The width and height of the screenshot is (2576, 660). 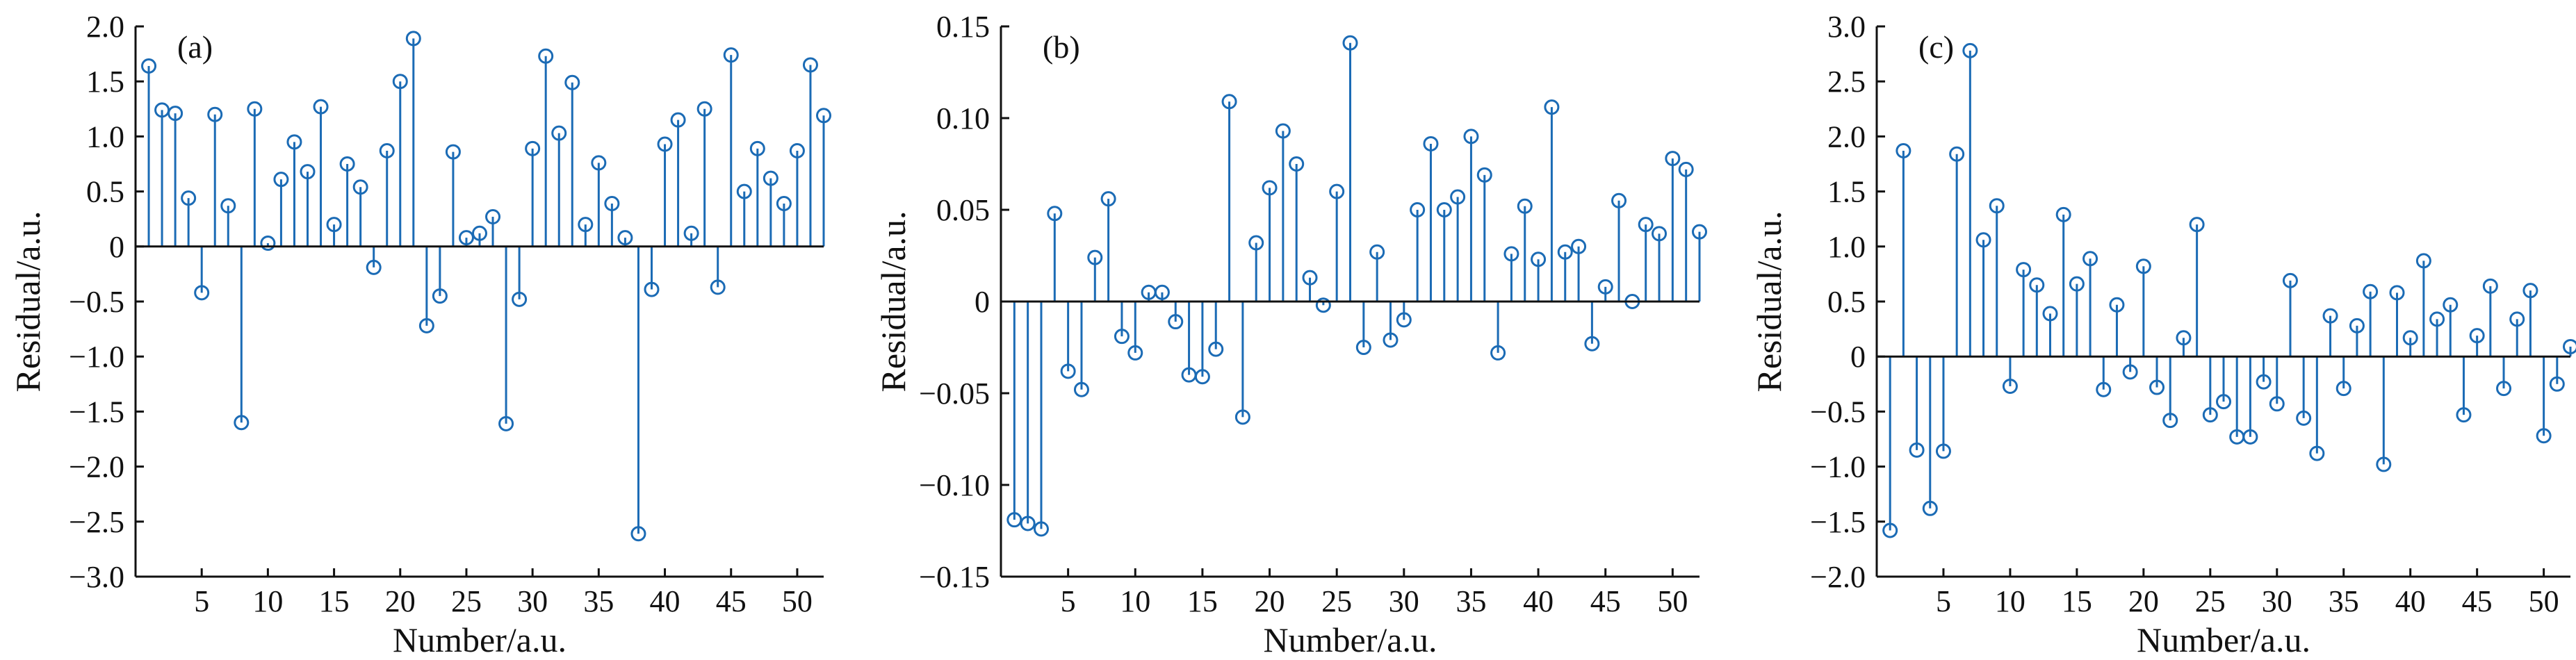 What do you see at coordinates (731, 601) in the screenshot?
I see `x-tick-label: 45` at bounding box center [731, 601].